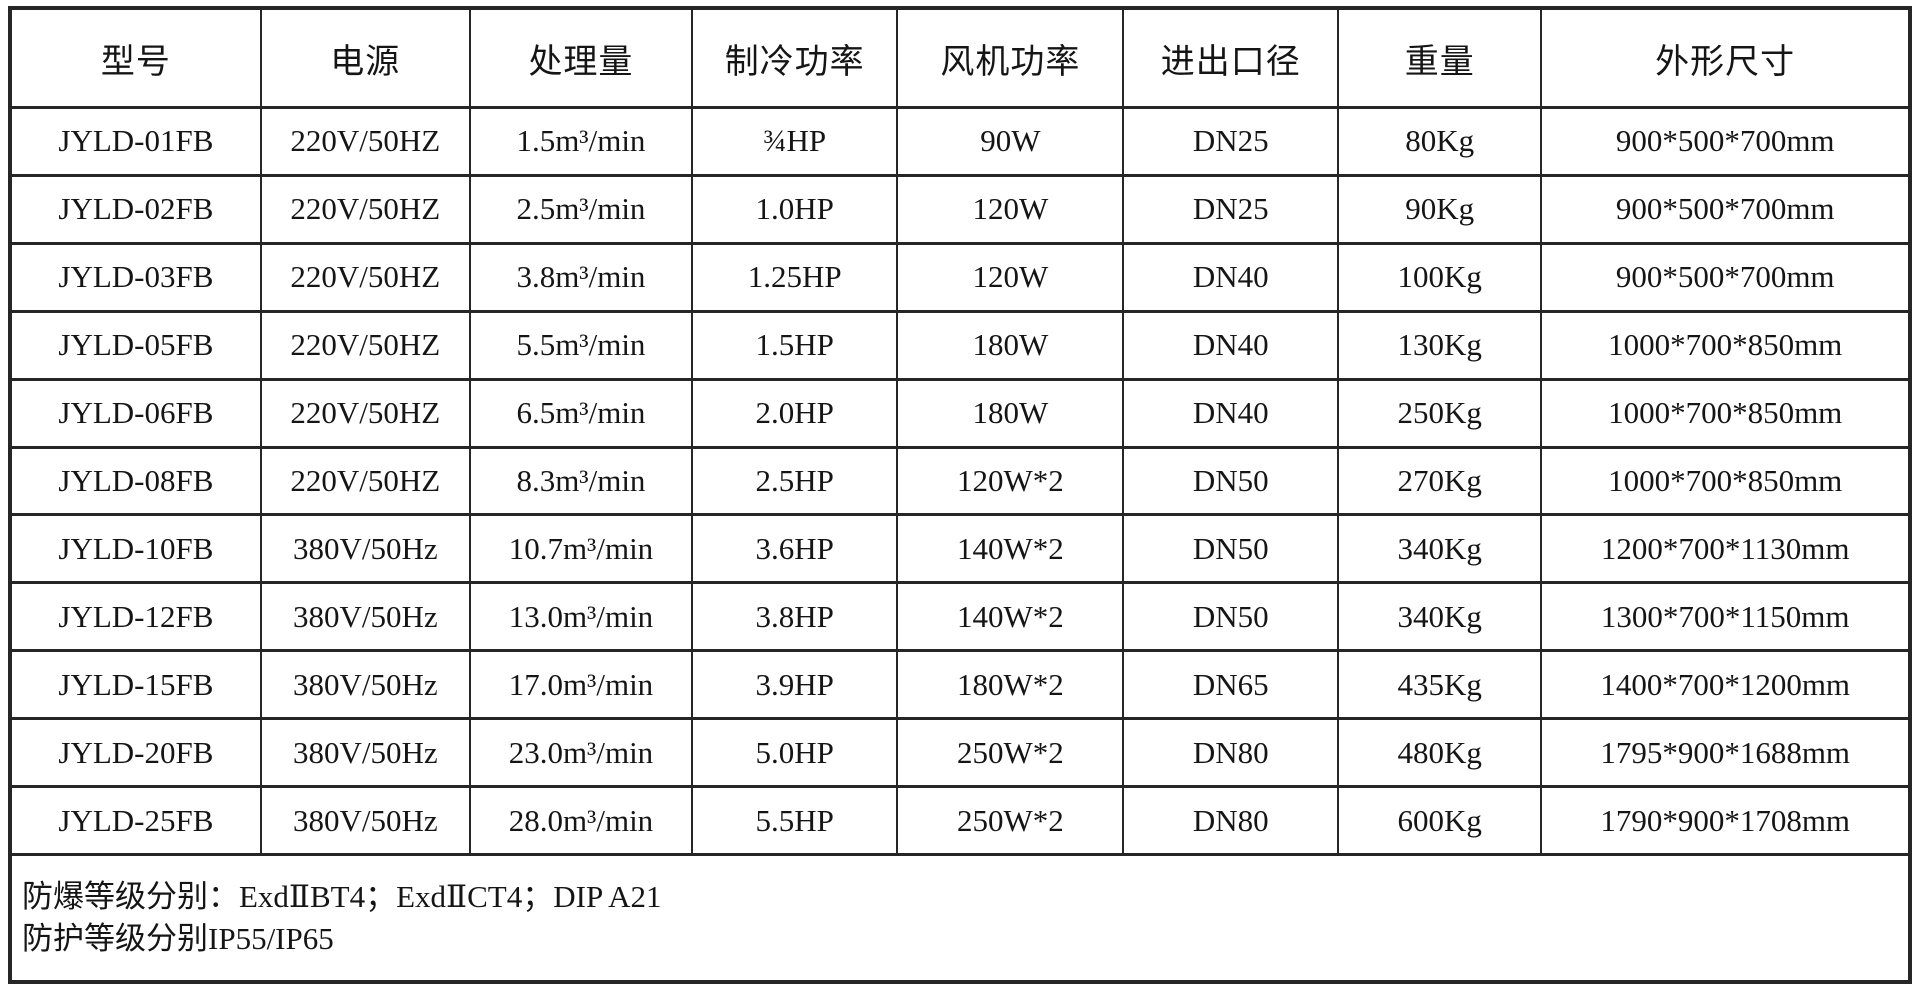 This screenshot has height=990, width=1920. What do you see at coordinates (581, 617) in the screenshot?
I see `table-cell-capacity: 13.0m³/min` at bounding box center [581, 617].